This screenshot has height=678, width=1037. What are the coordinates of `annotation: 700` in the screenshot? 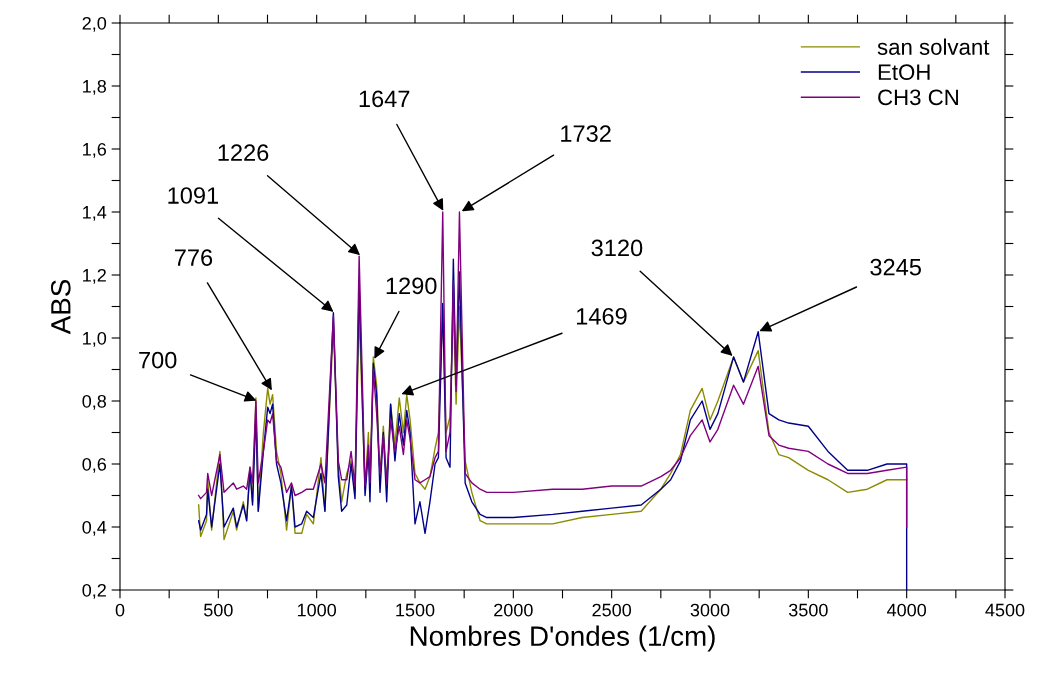 It's located at (158, 360).